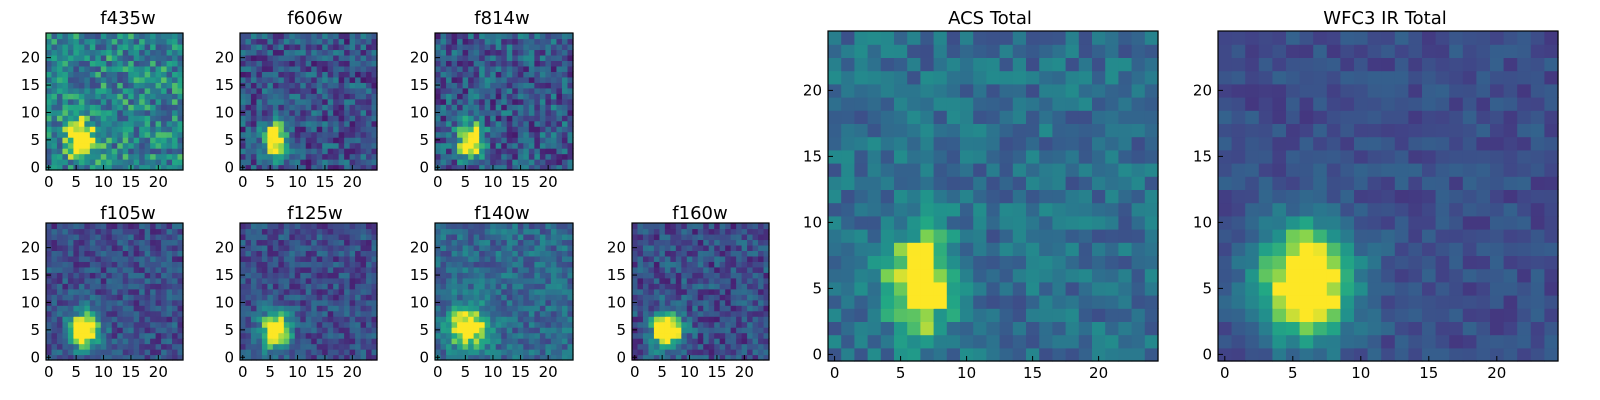  What do you see at coordinates (501, 18) in the screenshot?
I see `panel-title-f814w: f814w` at bounding box center [501, 18].